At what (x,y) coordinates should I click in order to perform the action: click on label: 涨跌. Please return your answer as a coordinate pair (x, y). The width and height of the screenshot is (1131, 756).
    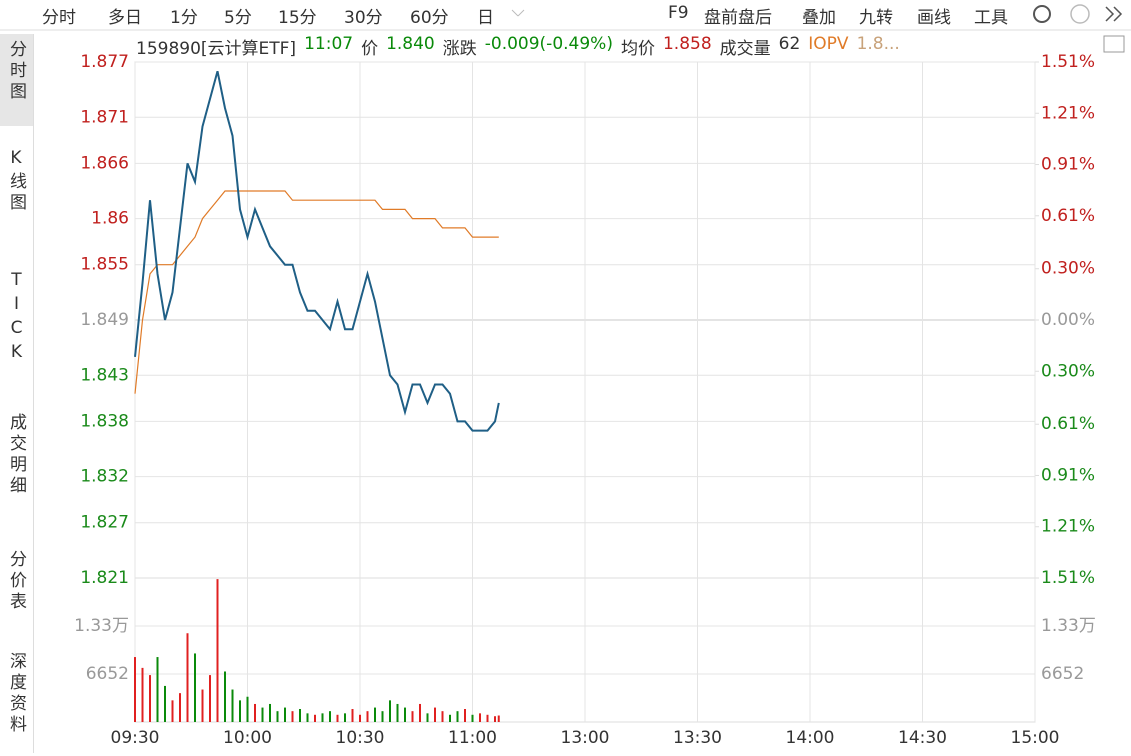
    Looking at the image, I should click on (459, 49).